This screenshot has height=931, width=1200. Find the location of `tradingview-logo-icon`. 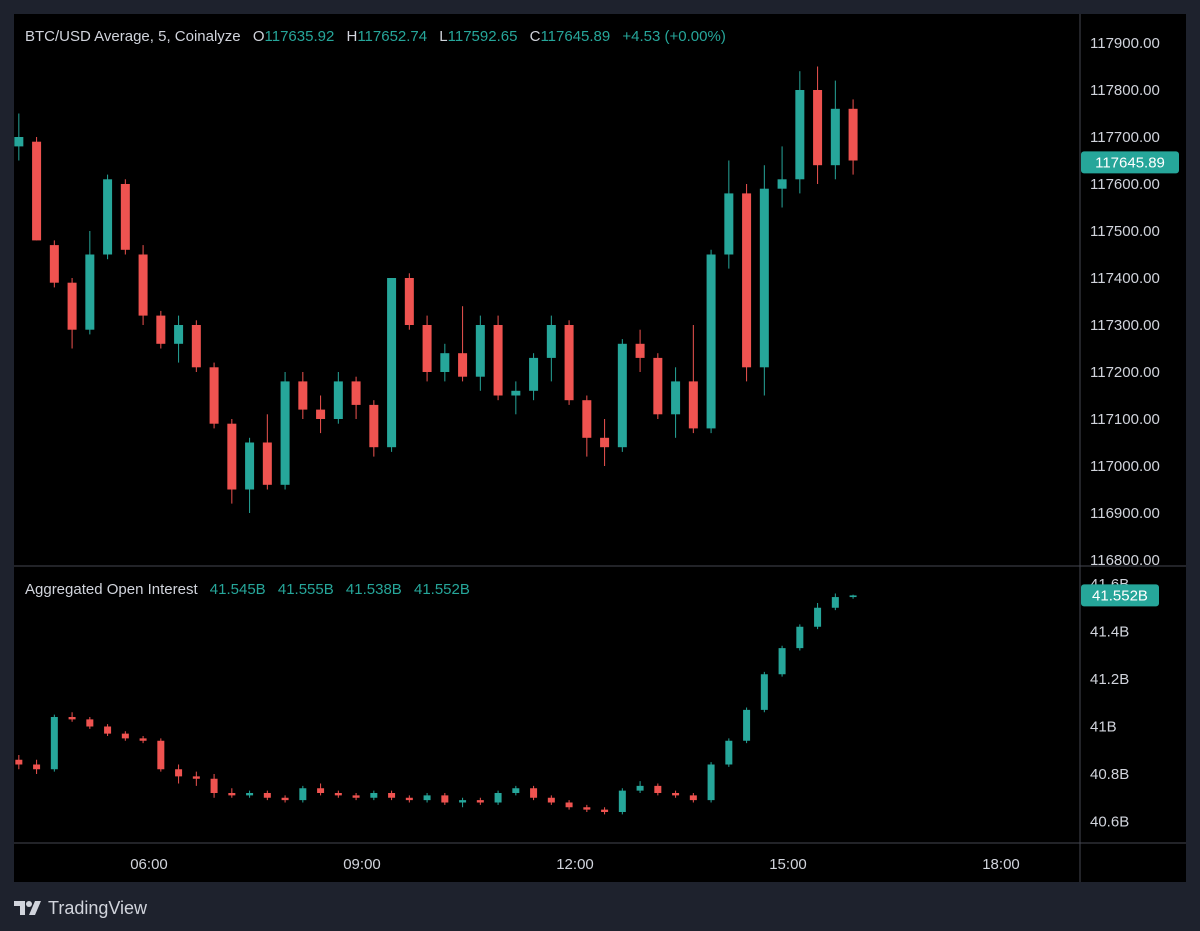

tradingview-logo-icon is located at coordinates (28, 908).